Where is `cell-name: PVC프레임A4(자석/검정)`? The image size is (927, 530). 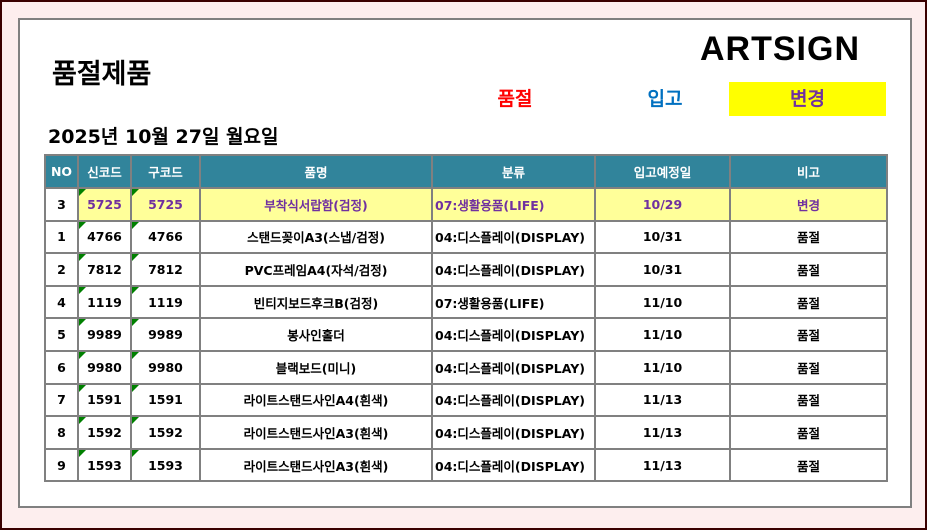
cell-name: PVC프레임A4(자석/검정) is located at coordinates (316, 269).